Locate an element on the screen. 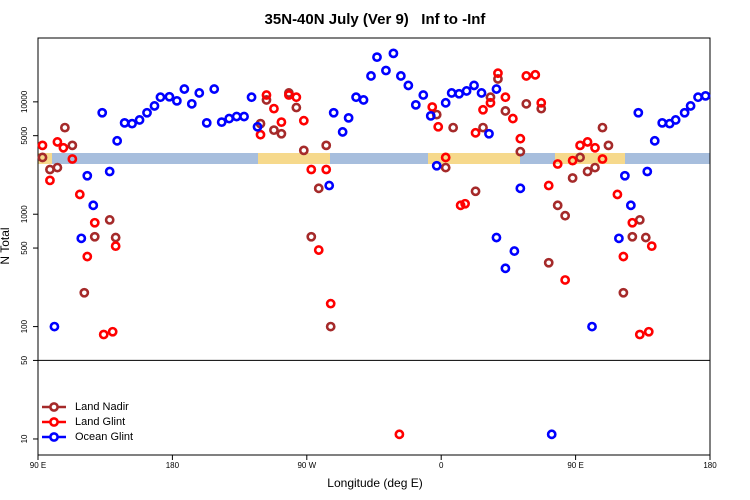 This screenshot has height=500, width=750. x-tick-label: 90 E is located at coordinates (575, 465).